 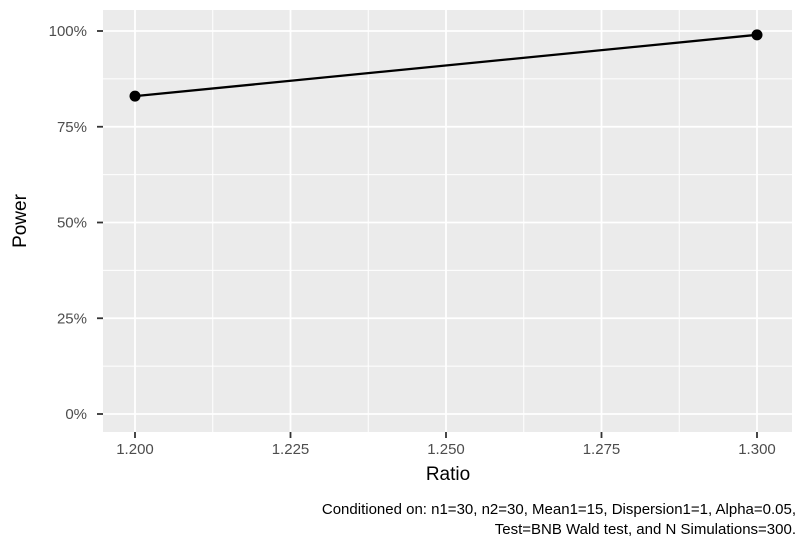 I want to click on y-tick-label: 25%, so click(x=72, y=318).